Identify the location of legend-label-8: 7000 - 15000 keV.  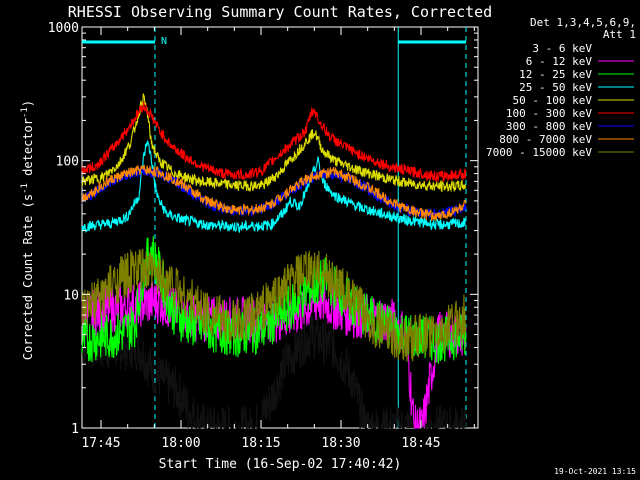
(539, 152).